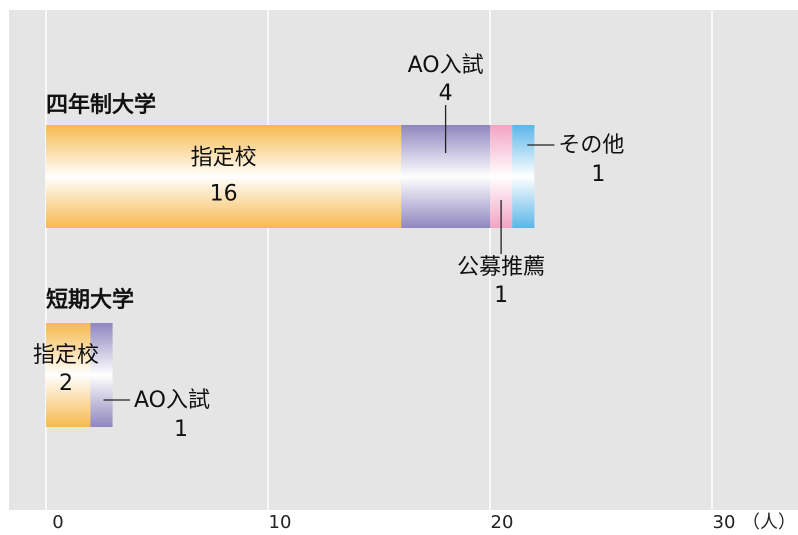  Describe the element at coordinates (90, 300) in the screenshot. I see `category-label-1: 短期大学` at that location.